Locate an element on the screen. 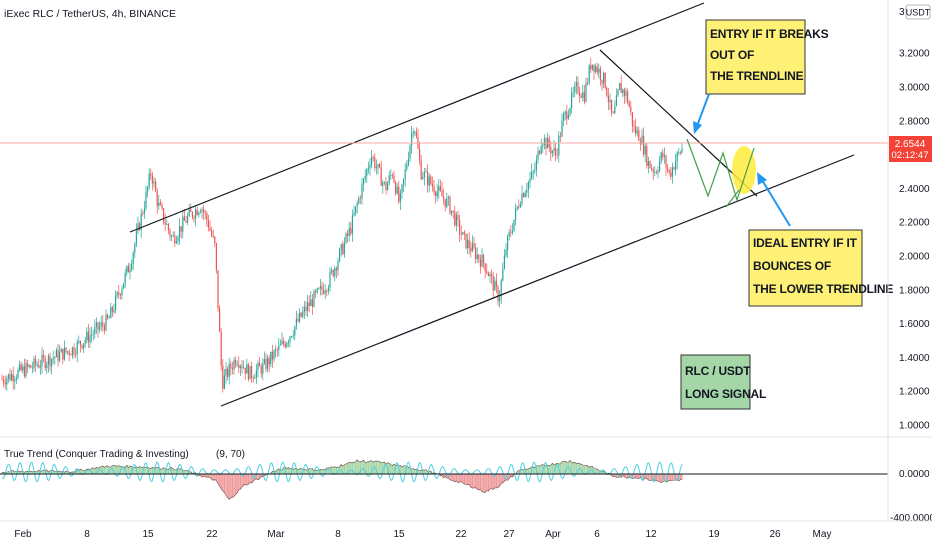 The image size is (932, 550). time-tick-10: 6 is located at coordinates (597, 534).